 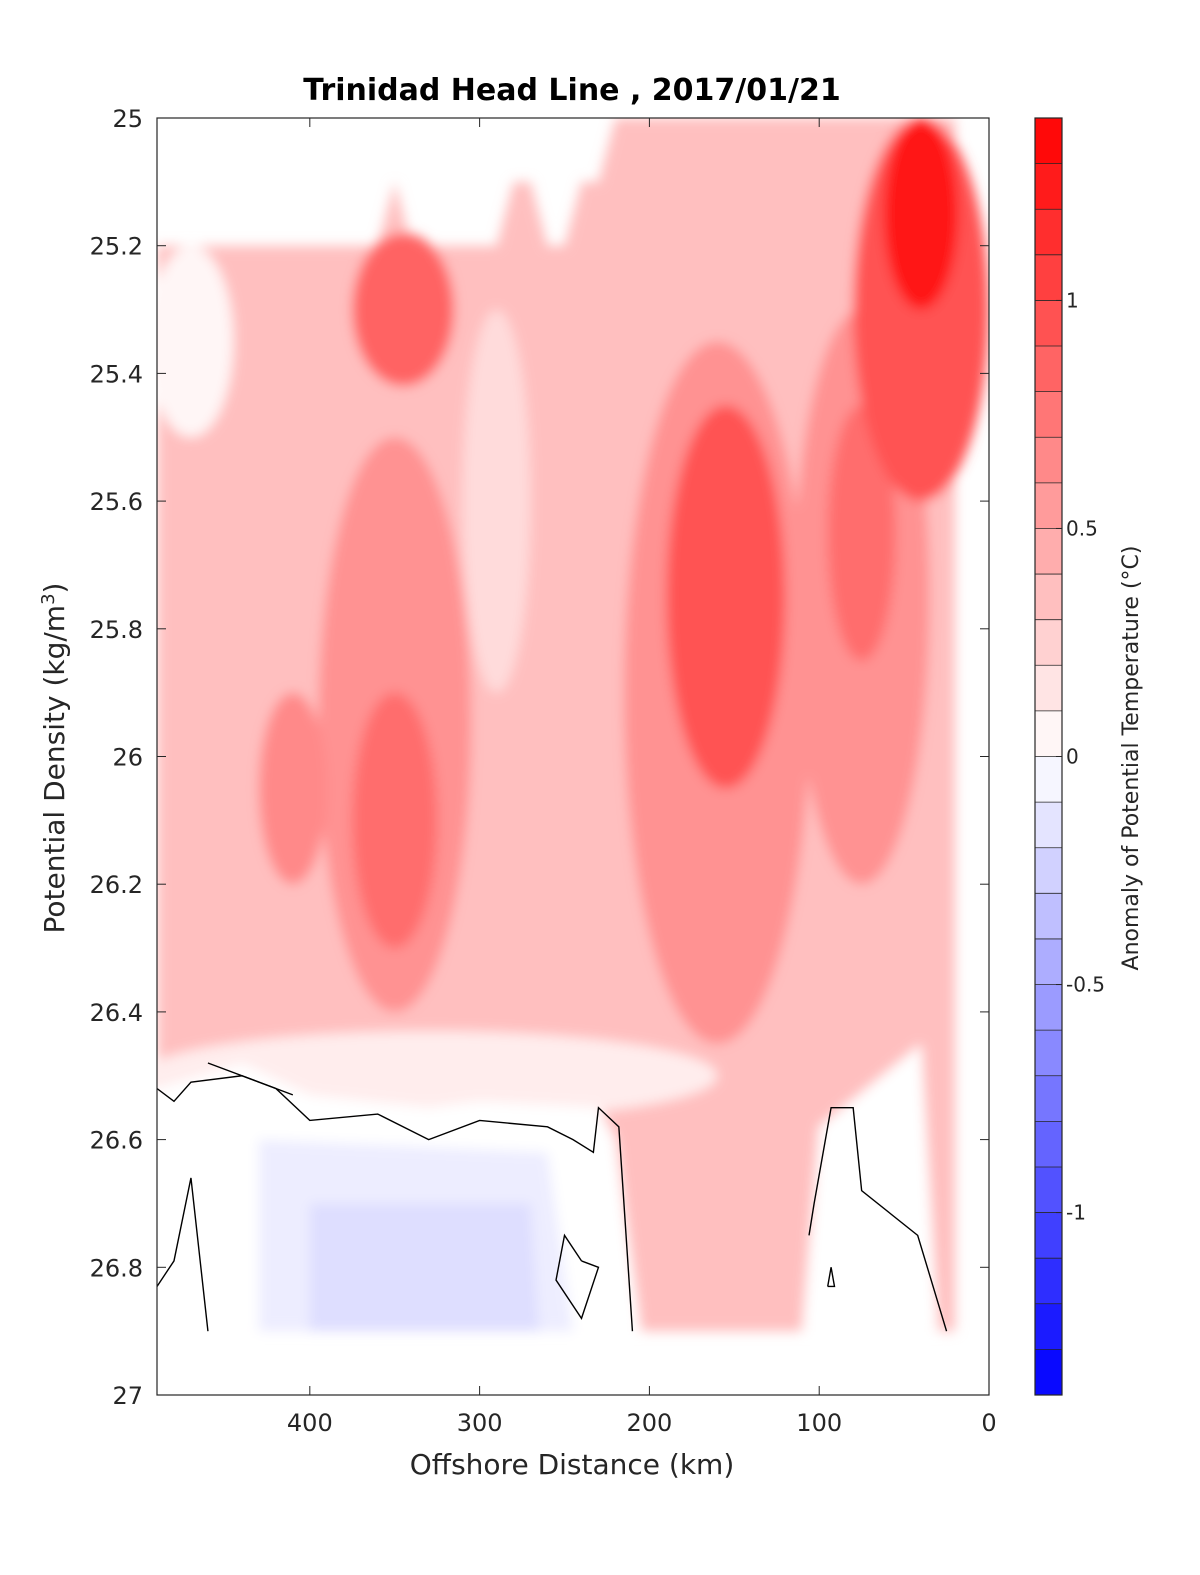 I want to click on x-tick-label: 400, so click(x=310, y=1423).